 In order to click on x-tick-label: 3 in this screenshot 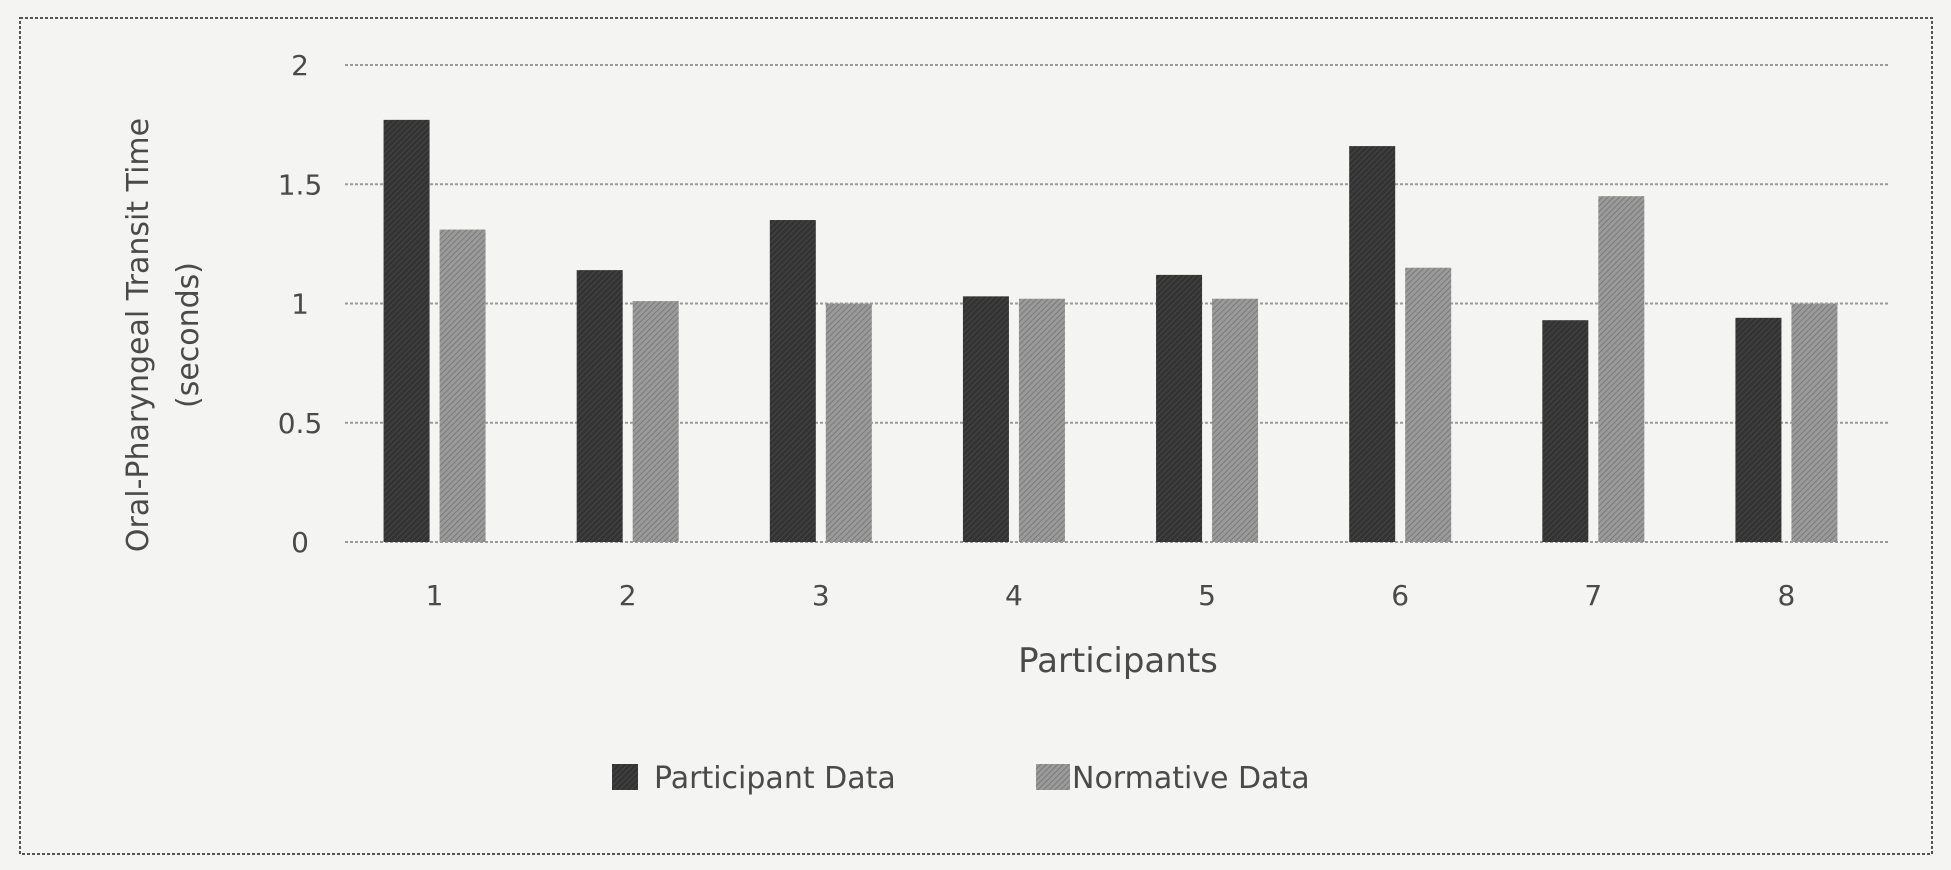, I will do `click(821, 595)`.